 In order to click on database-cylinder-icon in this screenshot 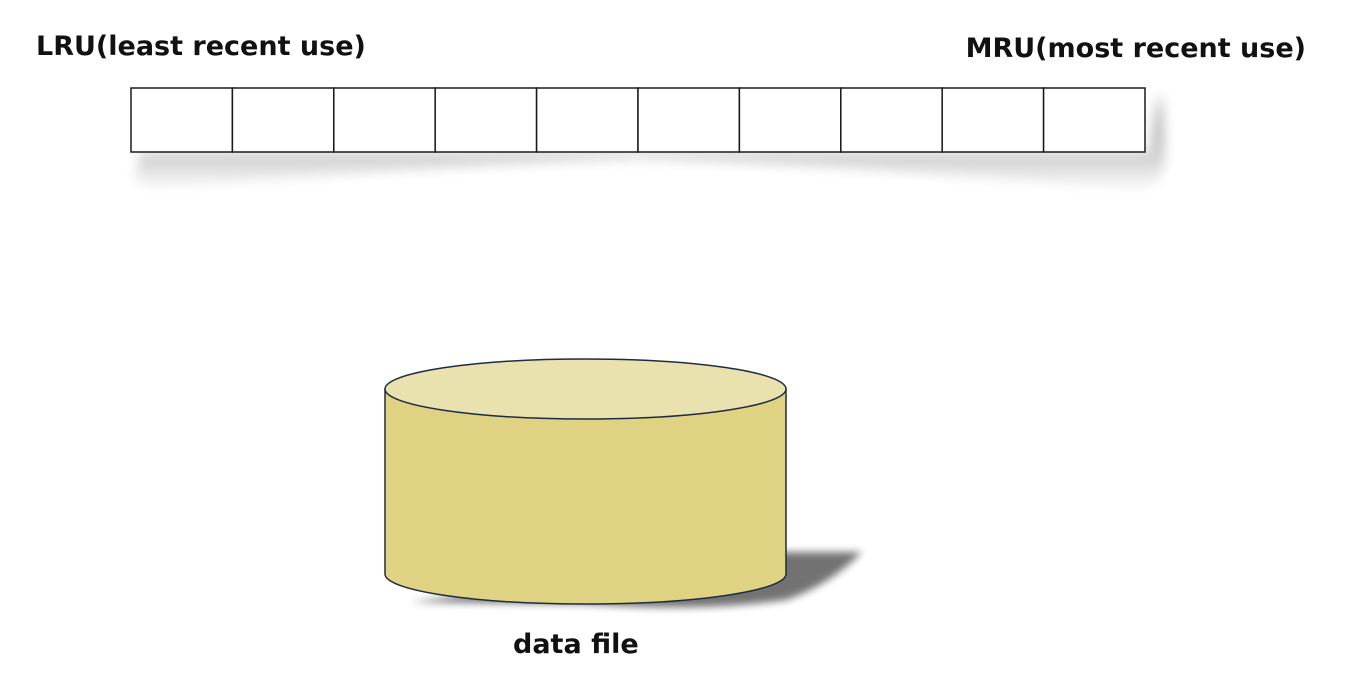, I will do `click(585, 481)`.